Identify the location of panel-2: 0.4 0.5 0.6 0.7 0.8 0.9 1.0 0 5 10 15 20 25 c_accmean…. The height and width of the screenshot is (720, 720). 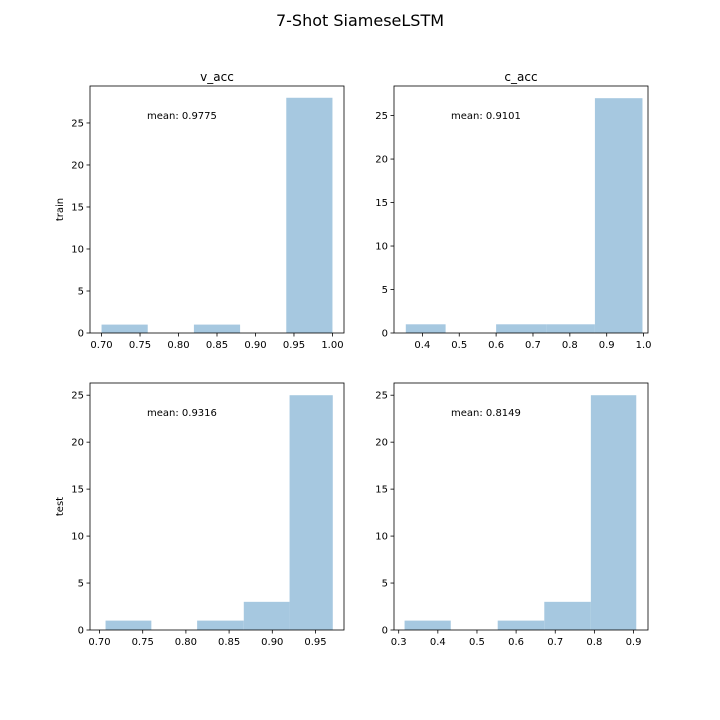
(513, 210).